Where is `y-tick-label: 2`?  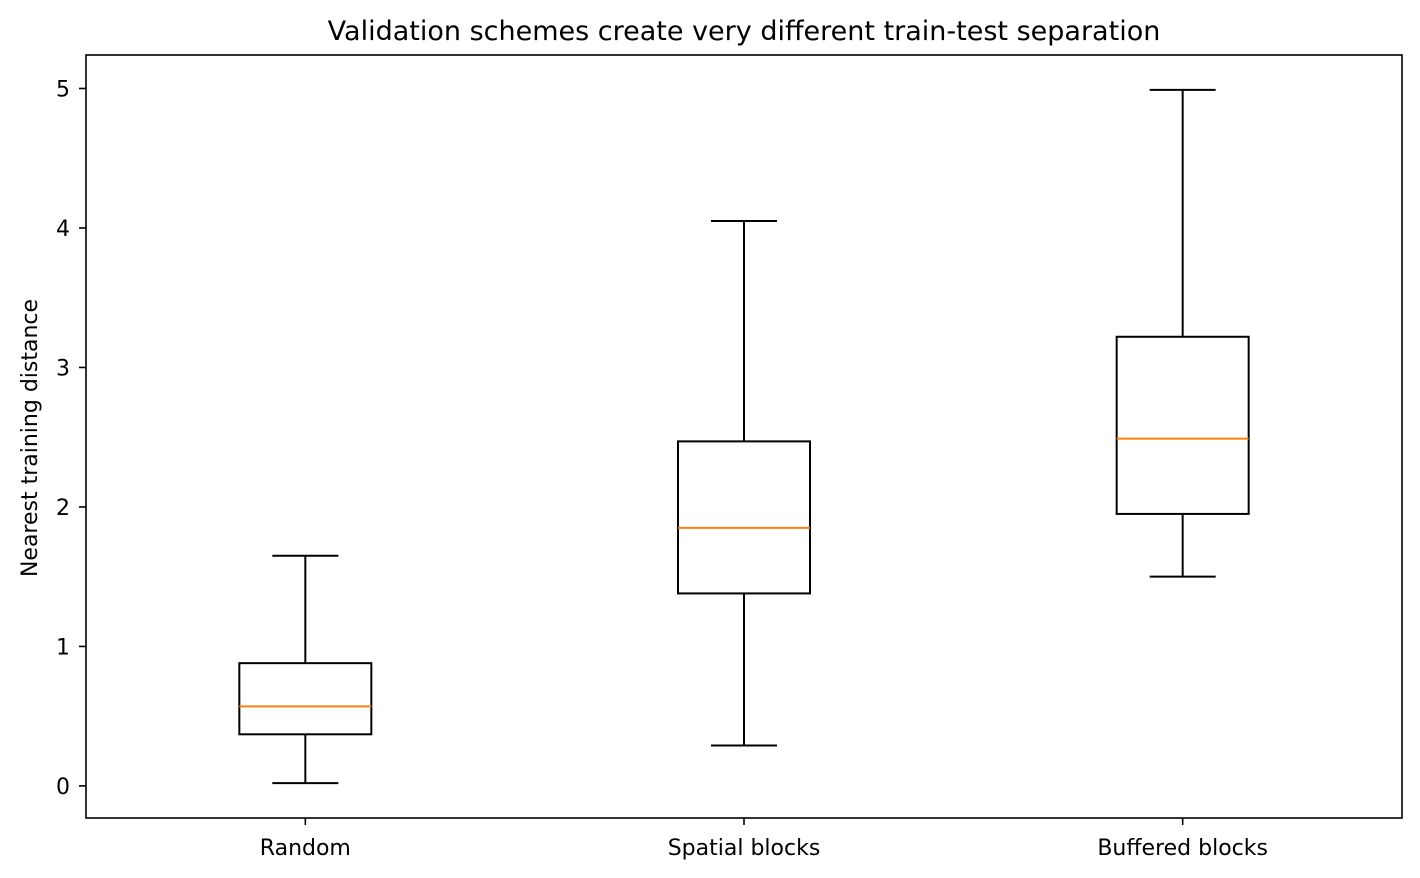
y-tick-label: 2 is located at coordinates (63, 508).